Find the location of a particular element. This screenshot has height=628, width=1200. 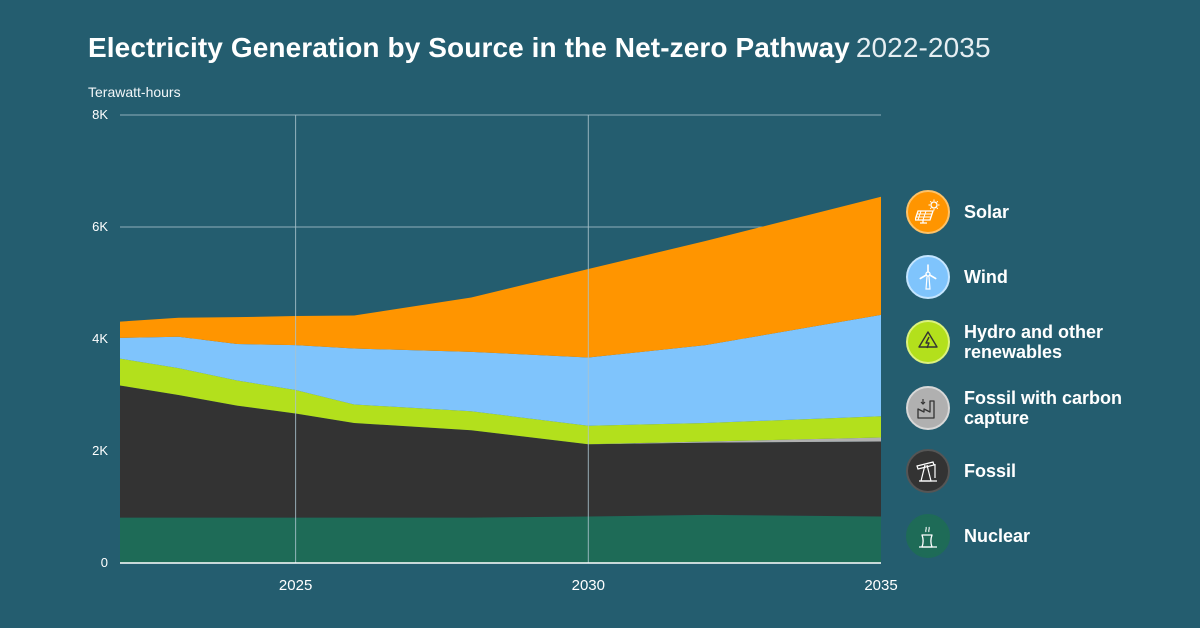

legend-label: Fossil with carbon capture is located at coordinates (1043, 408).